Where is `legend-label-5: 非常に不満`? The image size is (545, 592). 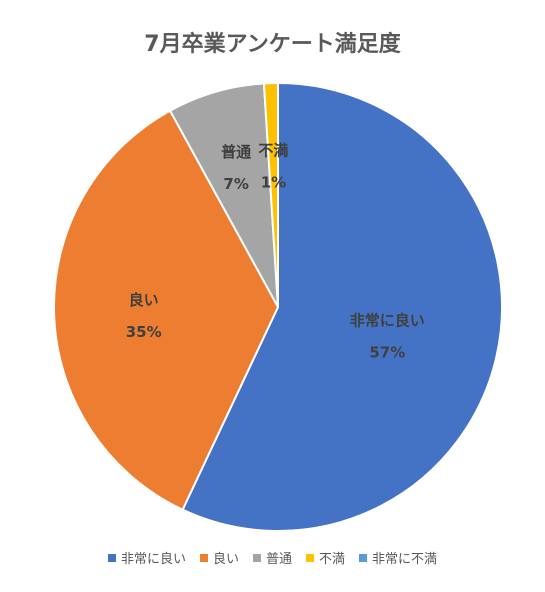
legend-label-5: 非常に不満 is located at coordinates (405, 559).